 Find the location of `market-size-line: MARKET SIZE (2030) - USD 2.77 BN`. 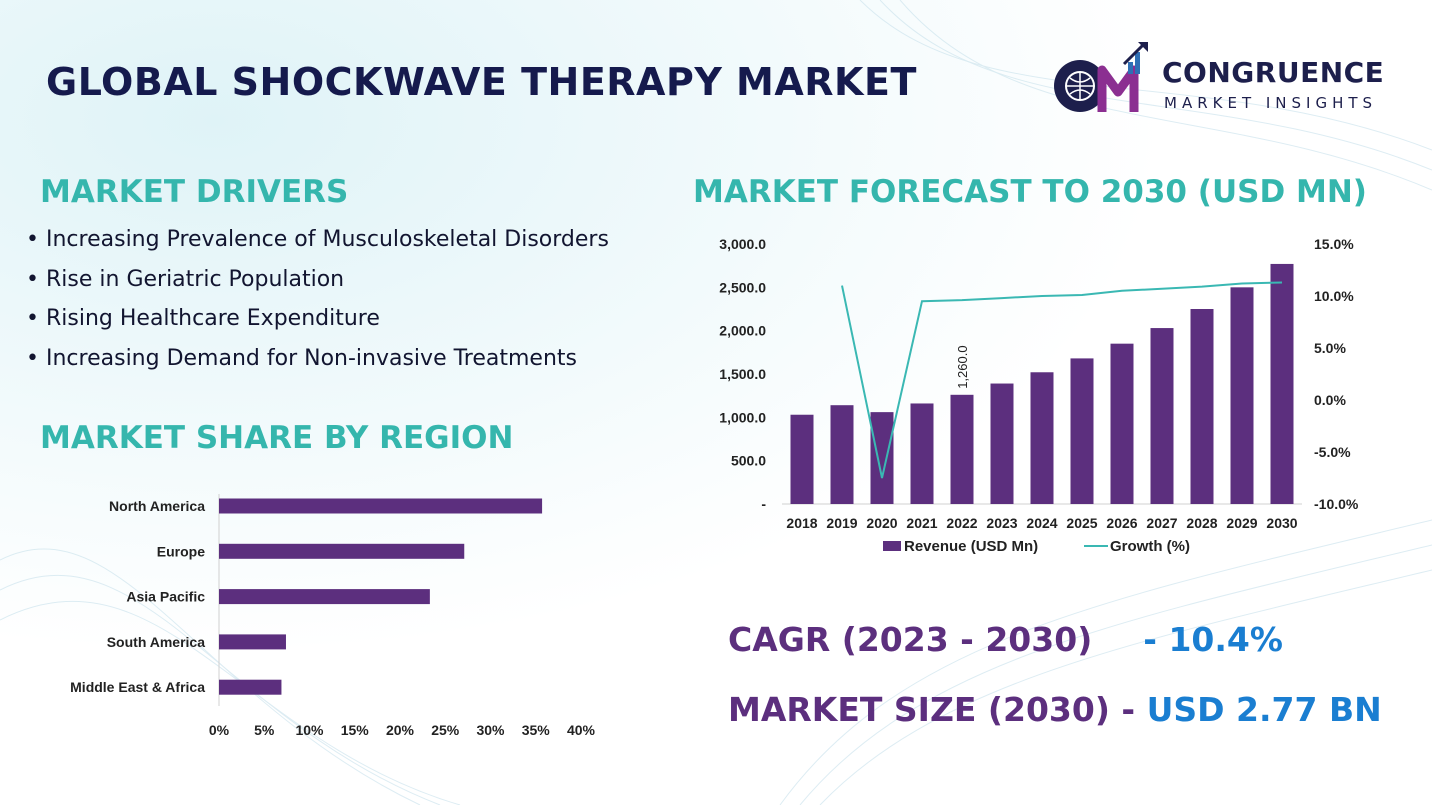

market-size-line: MARKET SIZE (2030) - USD 2.77 BN is located at coordinates (1055, 709).